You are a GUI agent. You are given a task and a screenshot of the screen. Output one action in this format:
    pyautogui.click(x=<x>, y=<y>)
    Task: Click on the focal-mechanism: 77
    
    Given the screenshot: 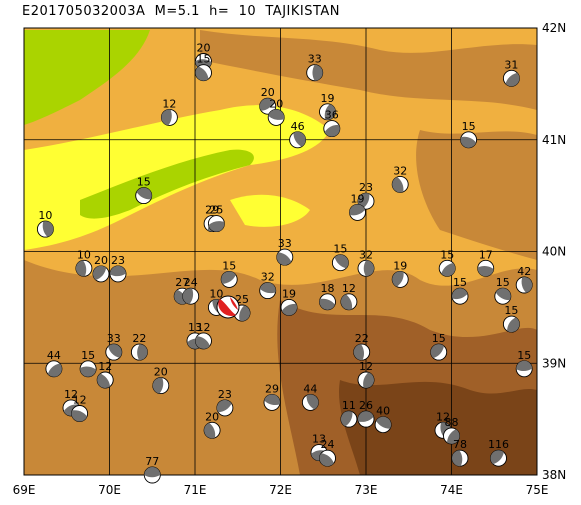 What is the action you would take?
    pyautogui.click(x=152, y=469)
    